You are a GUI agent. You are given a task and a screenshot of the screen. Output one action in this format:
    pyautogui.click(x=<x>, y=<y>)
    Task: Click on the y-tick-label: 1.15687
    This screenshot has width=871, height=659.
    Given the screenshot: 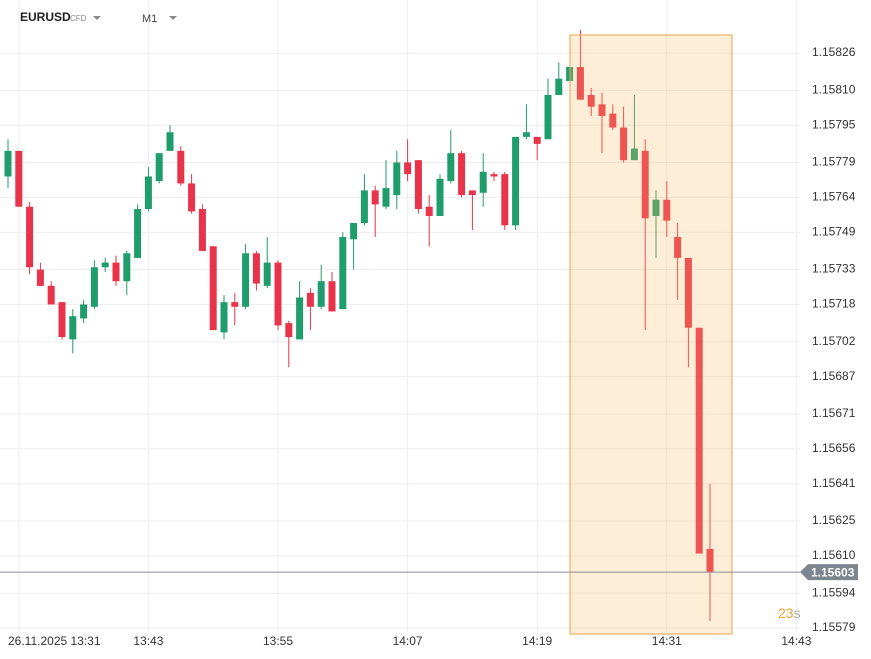 What is the action you would take?
    pyautogui.click(x=834, y=376)
    